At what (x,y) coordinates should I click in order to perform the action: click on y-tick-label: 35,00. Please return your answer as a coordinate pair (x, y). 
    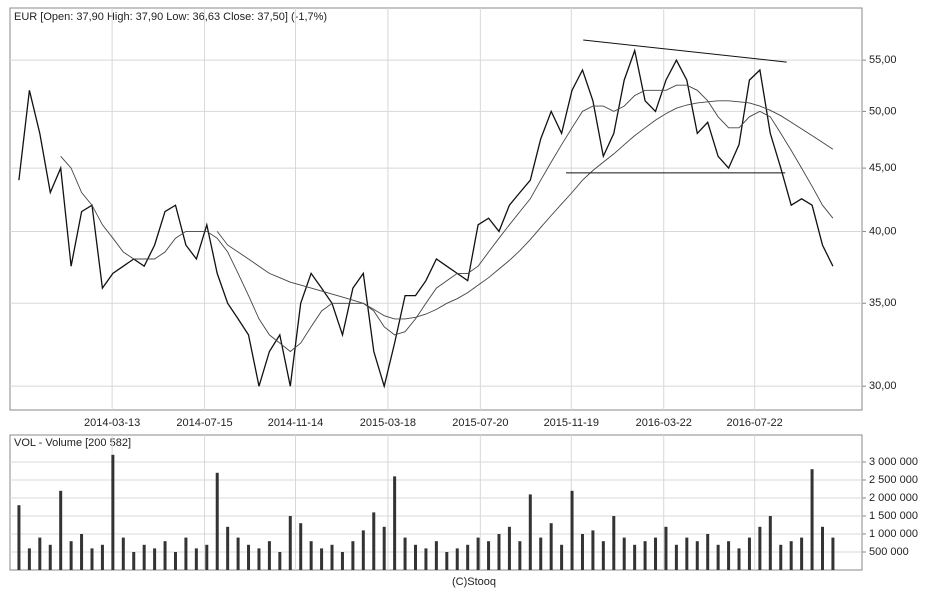
    Looking at the image, I should click on (883, 303).